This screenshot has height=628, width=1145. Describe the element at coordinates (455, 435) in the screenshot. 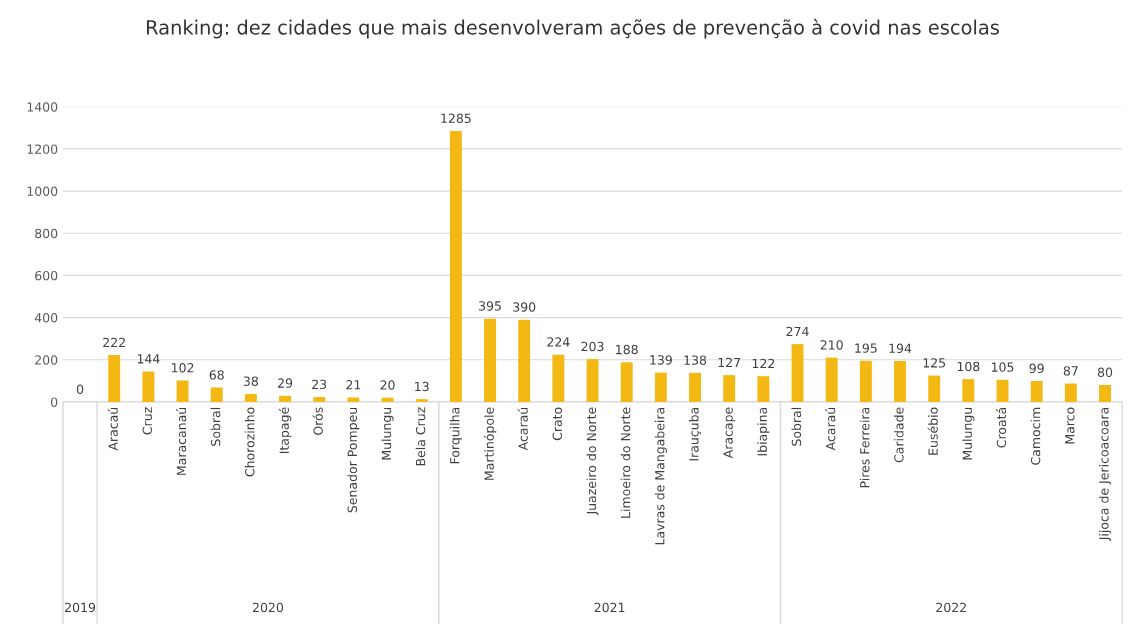

I see `x-tick-label: Forquilha` at that location.